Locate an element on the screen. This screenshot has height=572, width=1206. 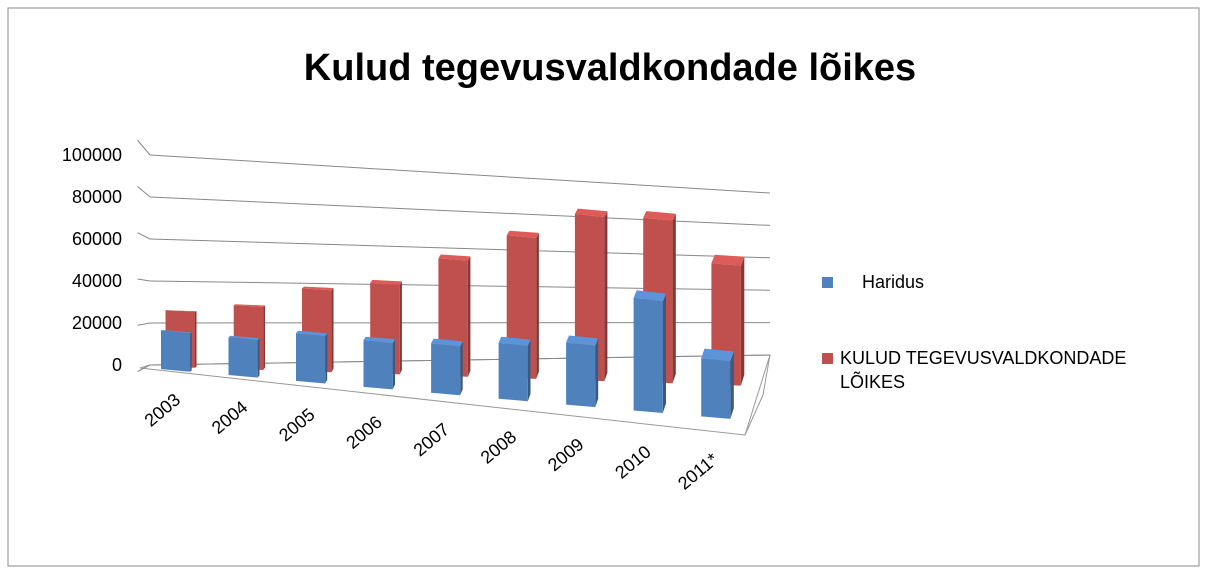
y-tick-label: 0 is located at coordinates (117, 365).